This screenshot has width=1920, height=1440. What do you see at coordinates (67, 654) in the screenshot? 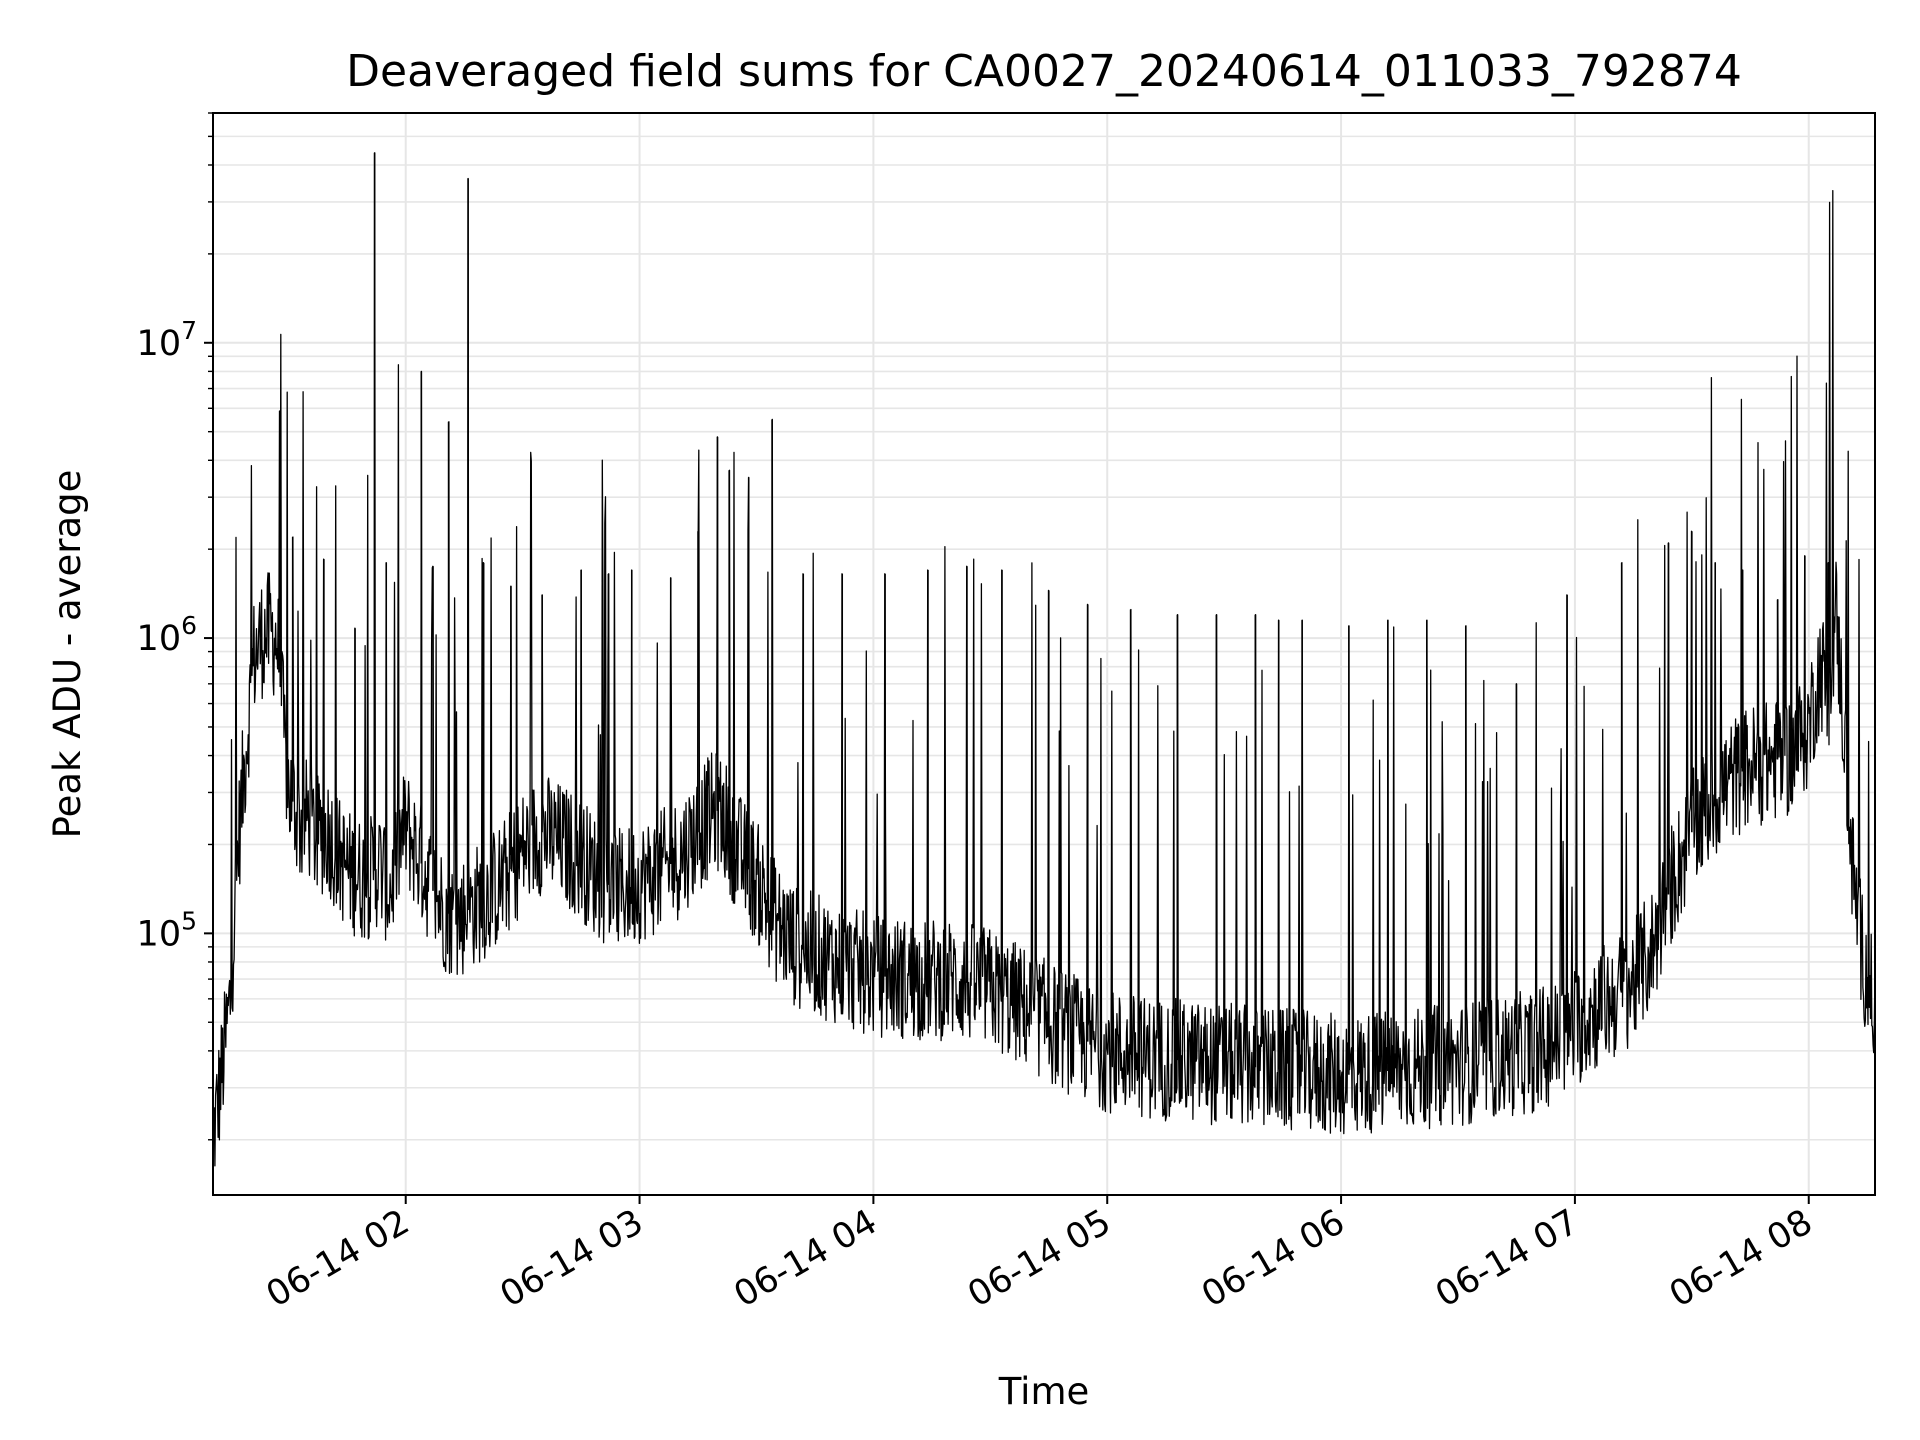
I see `y-axis-label: Peak ADU - average` at bounding box center [67, 654].